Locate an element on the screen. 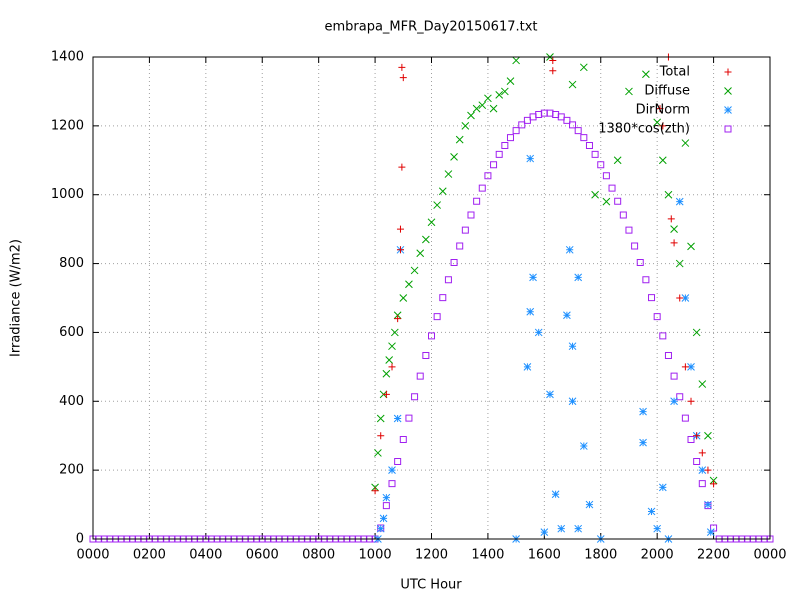  x-tick-label: 0000 is located at coordinates (769, 555).